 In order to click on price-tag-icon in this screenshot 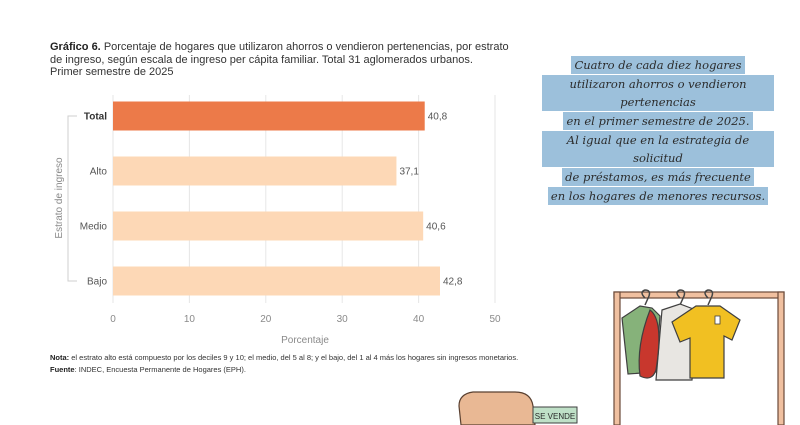, I will do `click(717, 320)`.